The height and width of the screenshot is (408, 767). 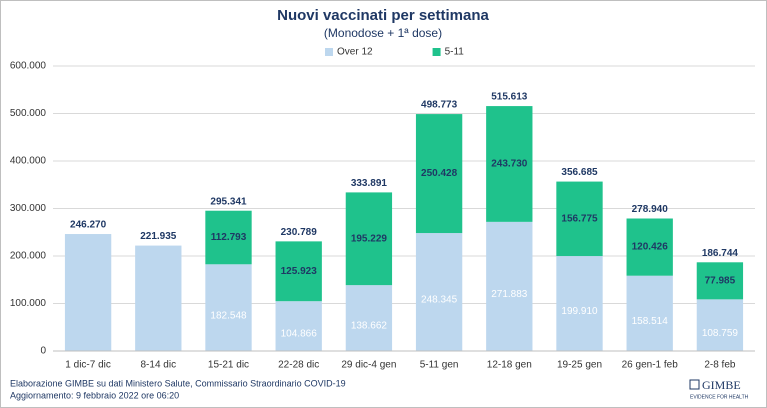 I want to click on value-label: 271.883, so click(x=509, y=294).